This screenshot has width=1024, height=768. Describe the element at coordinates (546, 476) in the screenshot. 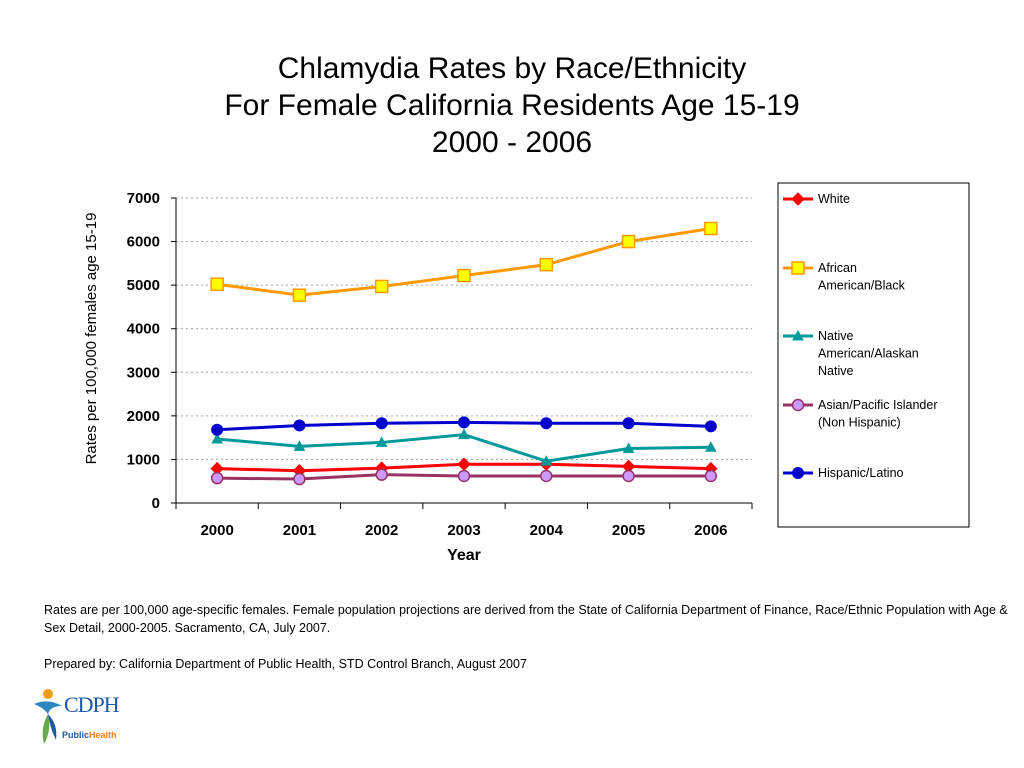

I see `data-point-s3-2004` at that location.